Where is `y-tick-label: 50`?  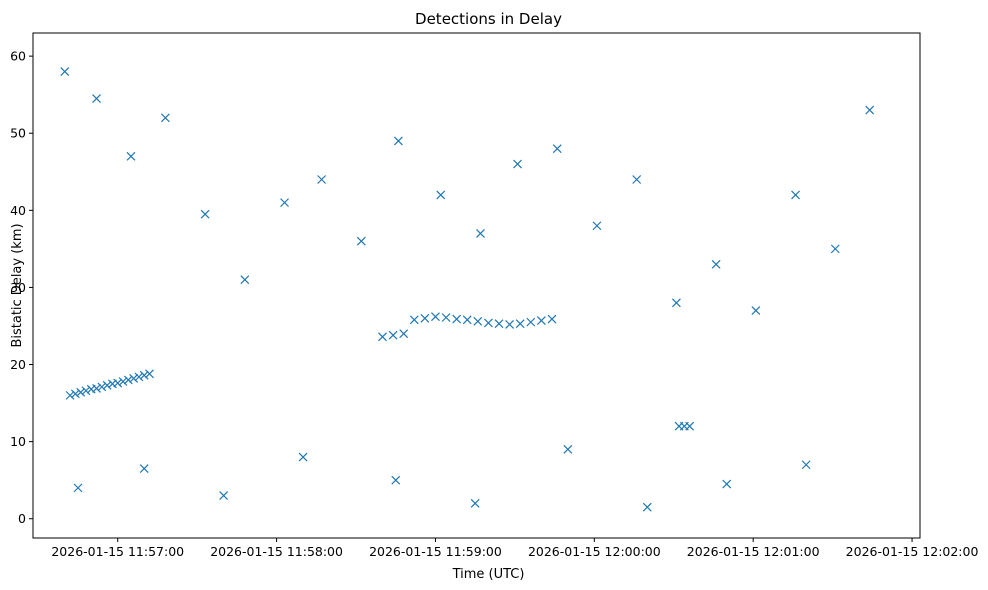
y-tick-label: 50 is located at coordinates (18, 133).